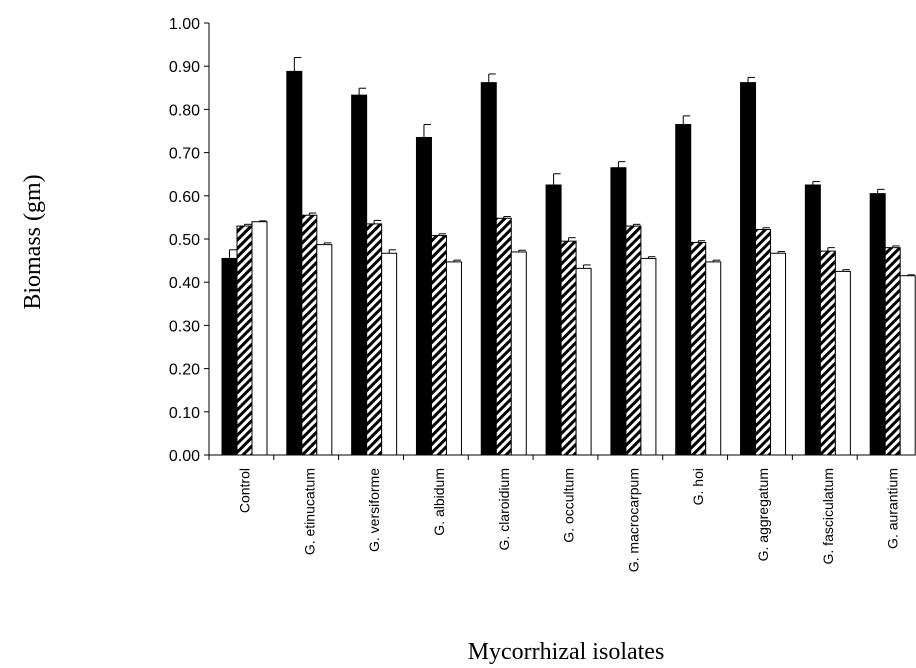 This screenshot has height=668, width=916. Describe the element at coordinates (763, 514) in the screenshot. I see `x-tick-label: G. aggregatum` at that location.